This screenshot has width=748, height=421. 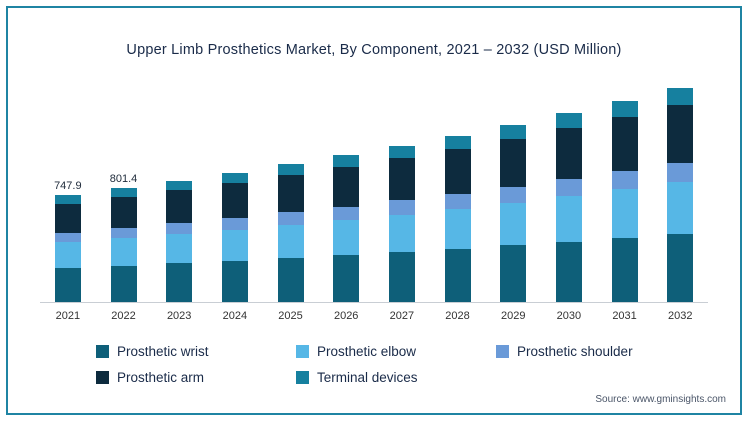 I want to click on bar-group-2026, so click(x=346, y=228).